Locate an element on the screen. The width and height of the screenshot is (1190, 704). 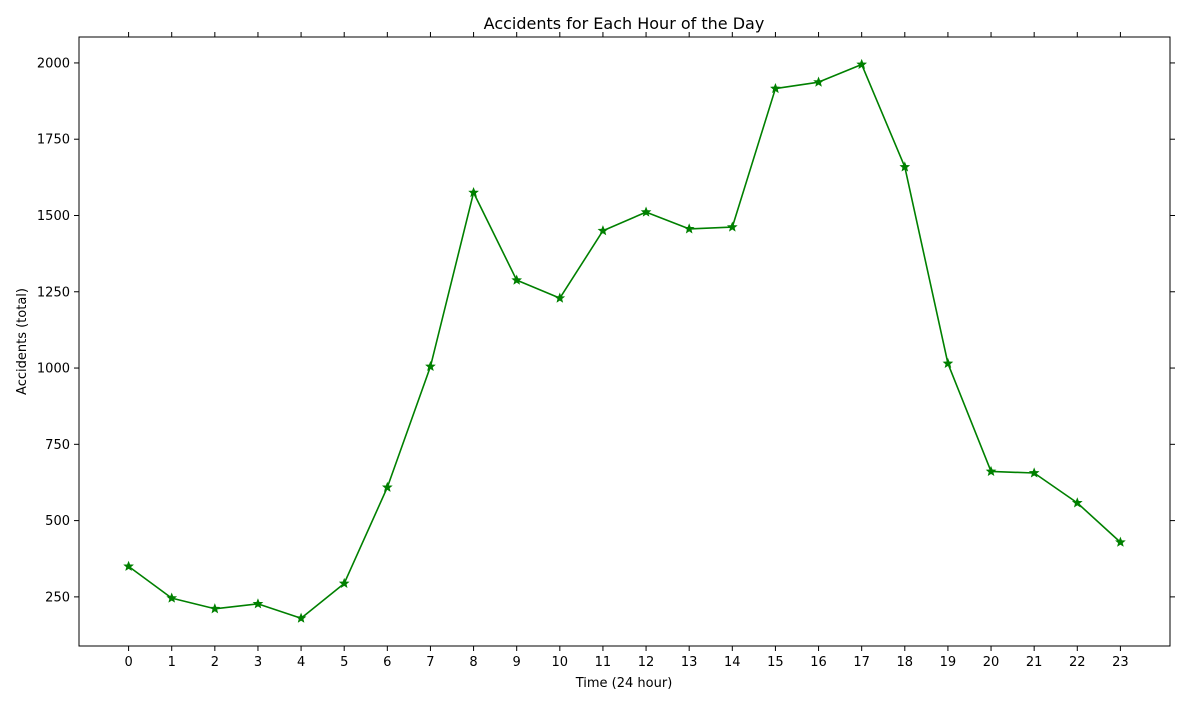
y-tick-label: 500 is located at coordinates (57, 521).